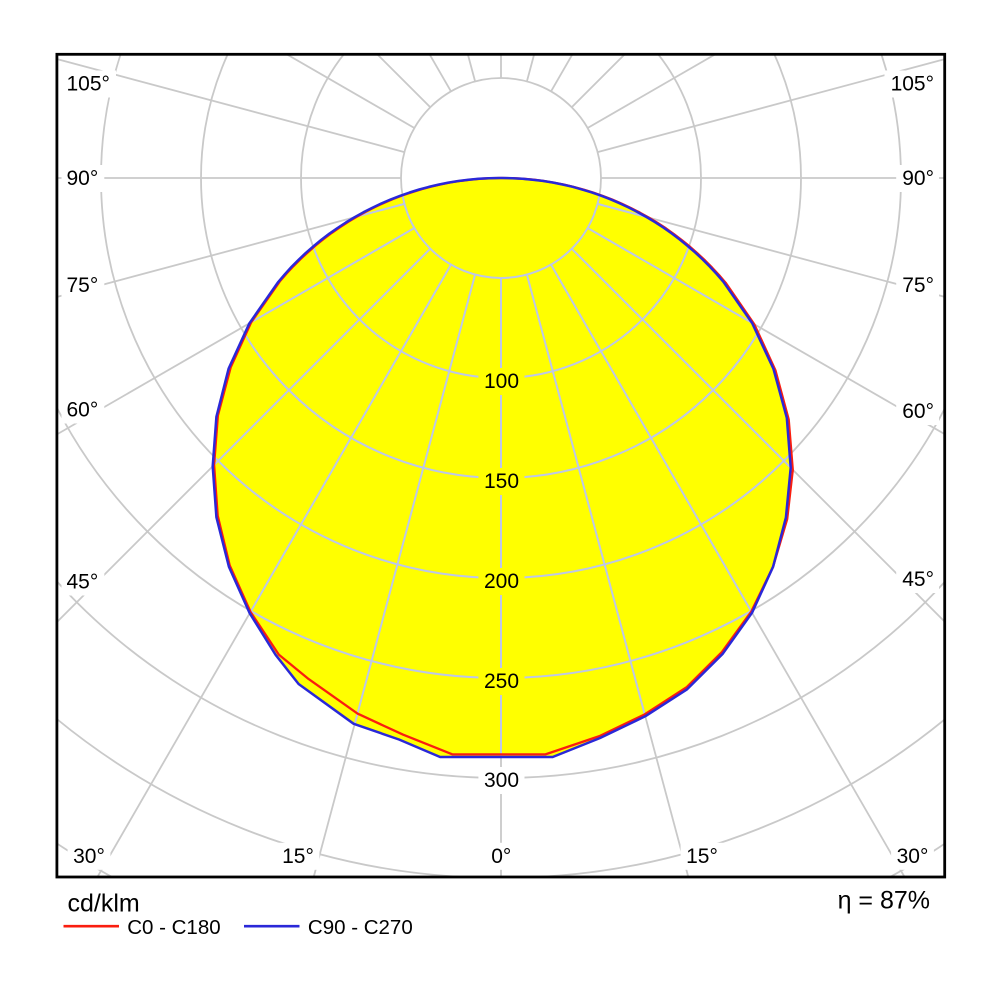 This screenshot has width=1000, height=1000. I want to click on svg-text: η = 87%, so click(884, 901).